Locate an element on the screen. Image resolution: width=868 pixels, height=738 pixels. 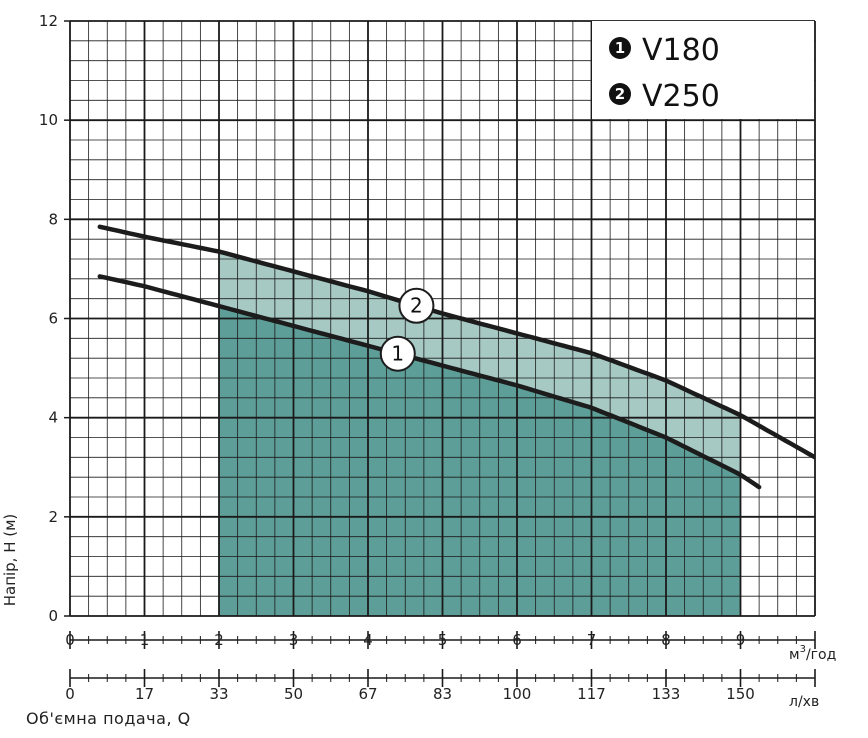
legend-num-1: 1 is located at coordinates (620, 48).